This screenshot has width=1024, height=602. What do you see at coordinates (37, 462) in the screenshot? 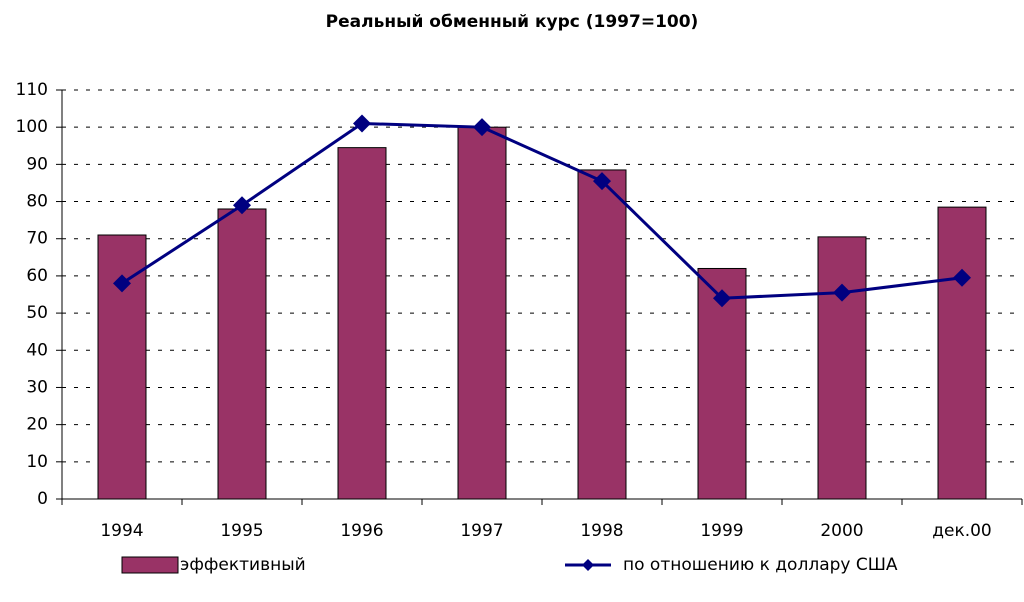
I see `y-tick-label: 10` at bounding box center [37, 462].